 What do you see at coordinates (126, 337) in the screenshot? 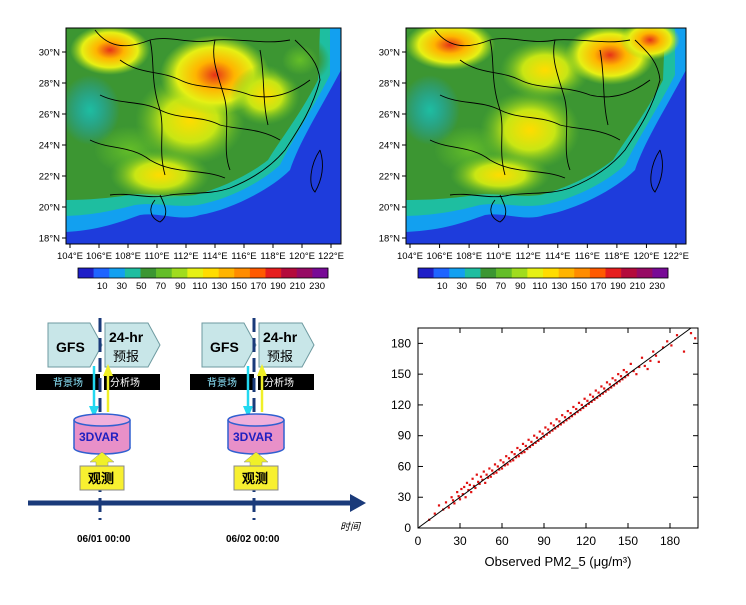
I see `forecast-line1-1: 24-hr` at bounding box center [126, 337].